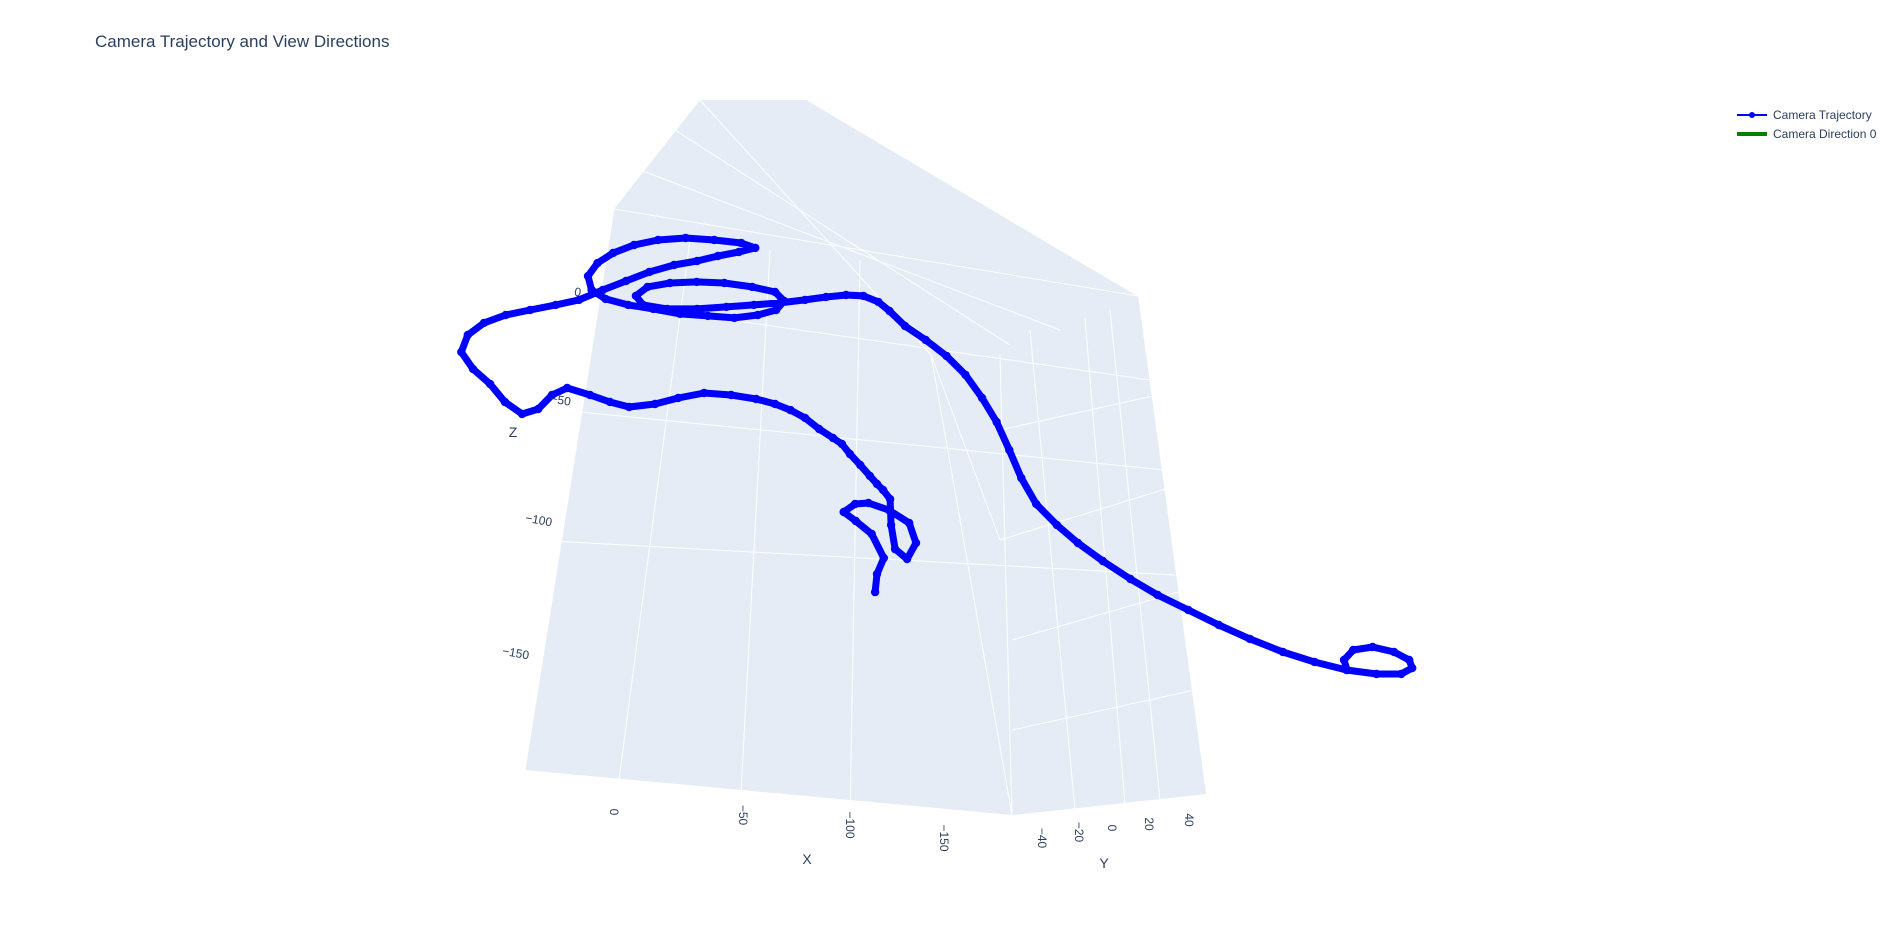 This screenshot has height=947, width=1904. What do you see at coordinates (513, 432) in the screenshot?
I see `z-axis-title: Z` at bounding box center [513, 432].